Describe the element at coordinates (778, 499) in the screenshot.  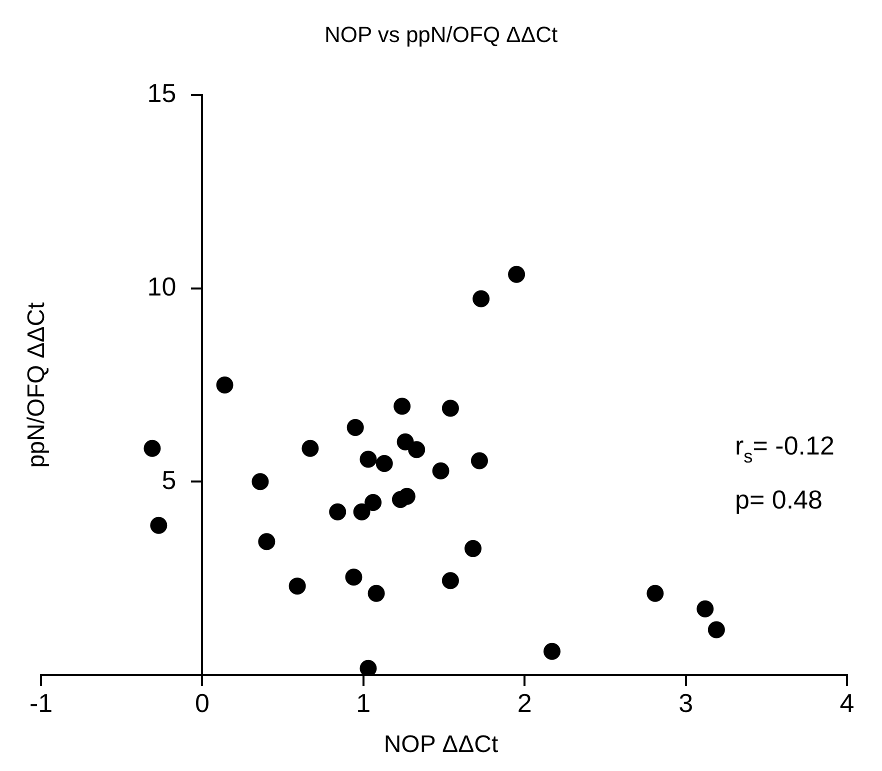
I see `annotation: p= 0.48` at that location.